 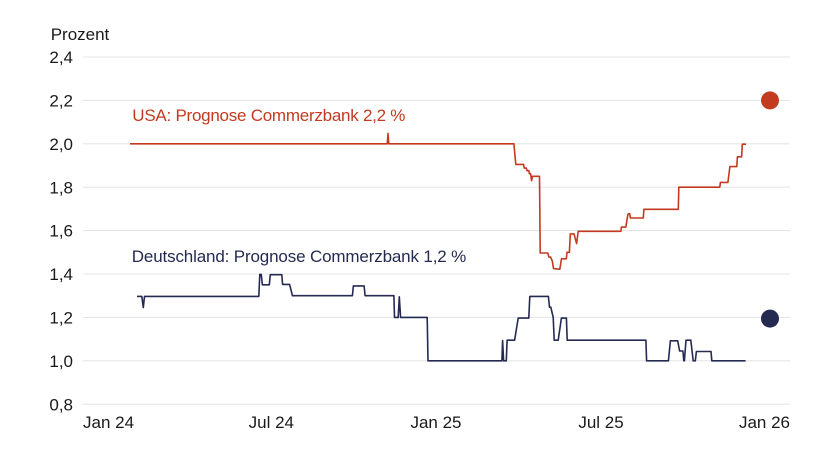 I want to click on svg-text:Deutschland: Prognose Commerzb: Deutschland: Prognose Commerzbank 1,2 %, so click(x=299, y=256).